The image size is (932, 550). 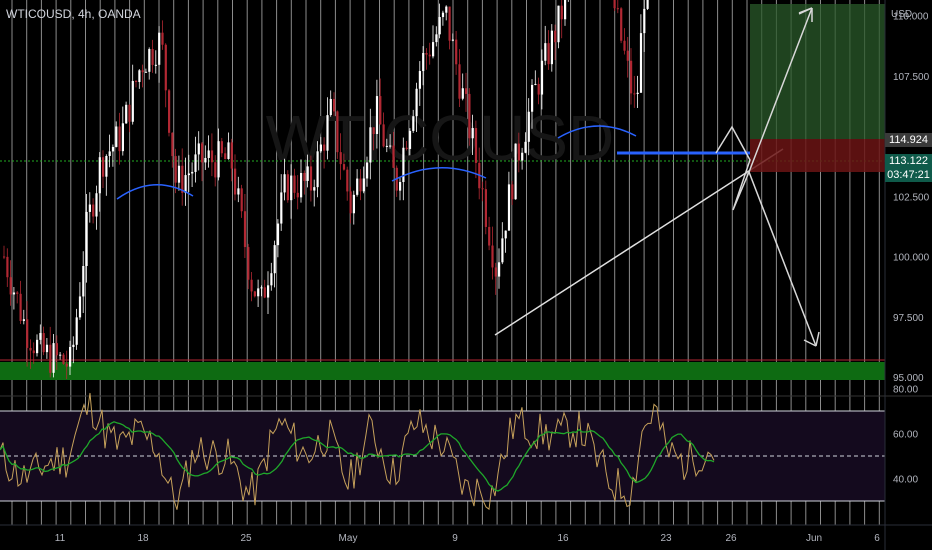 I want to click on bearish-projection-path, so click(x=782, y=259).